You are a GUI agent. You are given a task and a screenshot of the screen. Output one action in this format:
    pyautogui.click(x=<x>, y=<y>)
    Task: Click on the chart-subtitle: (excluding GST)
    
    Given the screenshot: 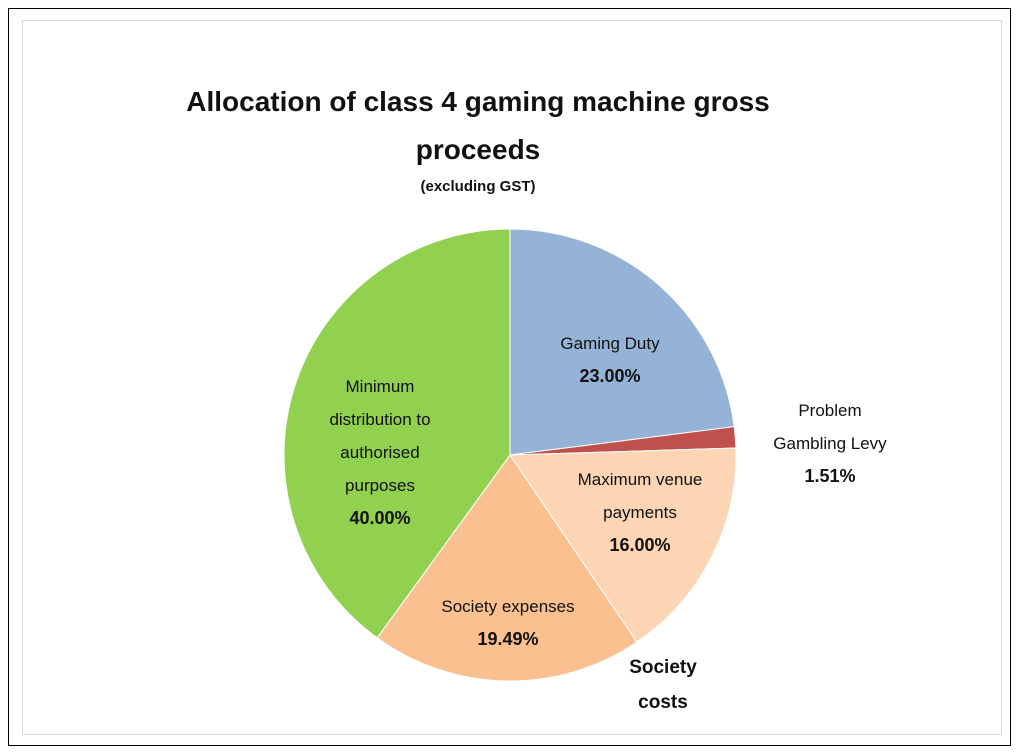 What is the action you would take?
    pyautogui.click(x=478, y=186)
    